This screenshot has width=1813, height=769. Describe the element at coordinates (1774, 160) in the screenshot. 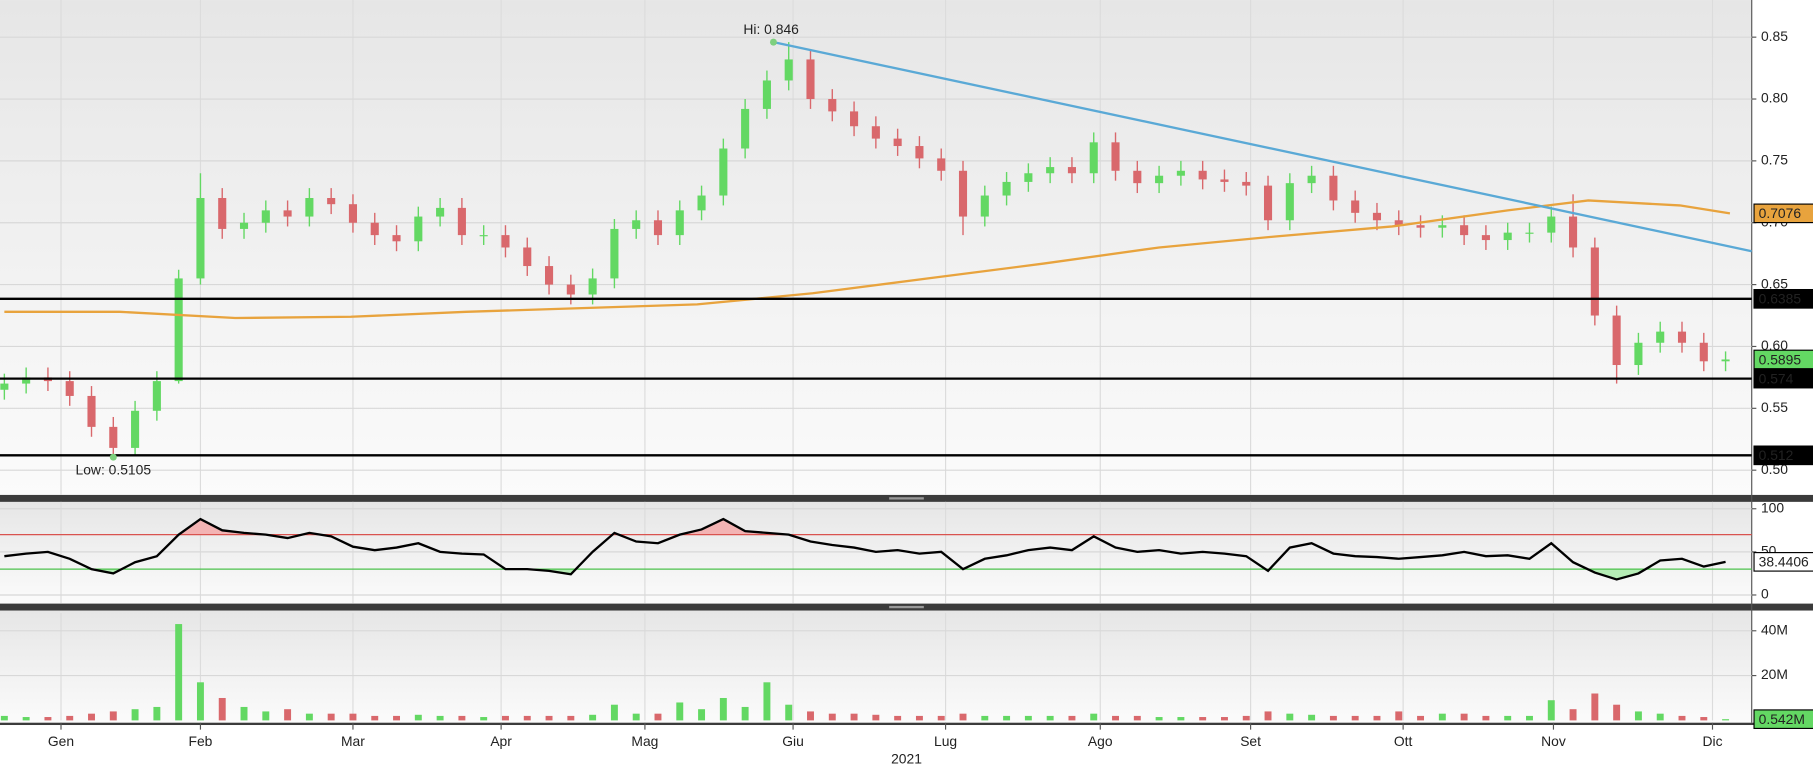

I see `y-tick-label: 0.75` at that location.